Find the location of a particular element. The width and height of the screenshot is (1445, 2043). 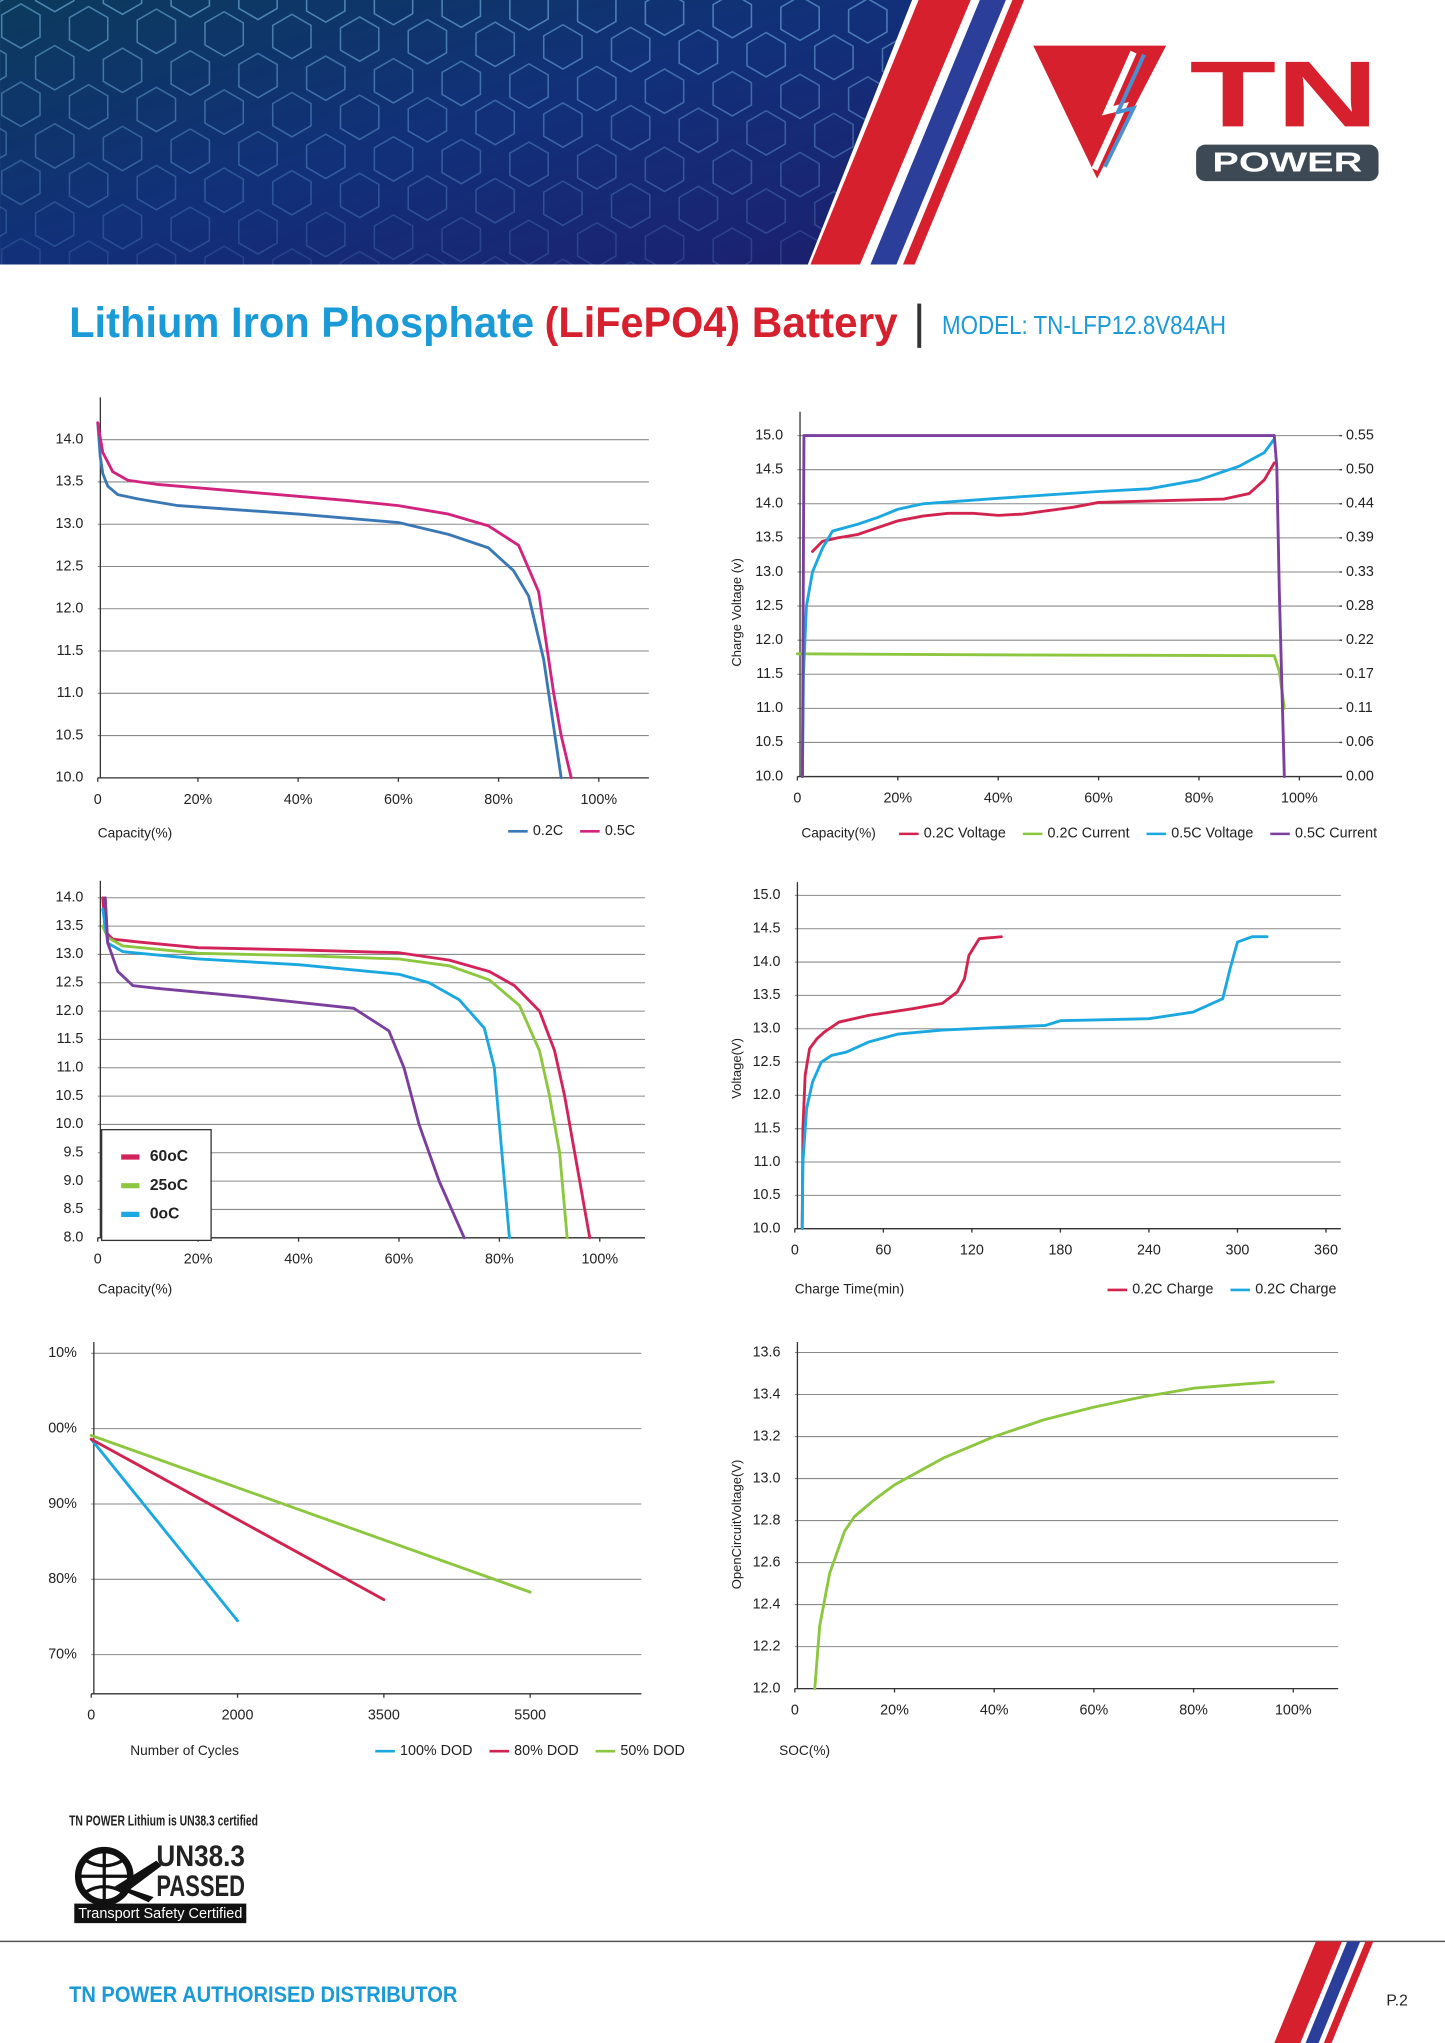

legend-label: 100% DOD is located at coordinates (436, 1751).